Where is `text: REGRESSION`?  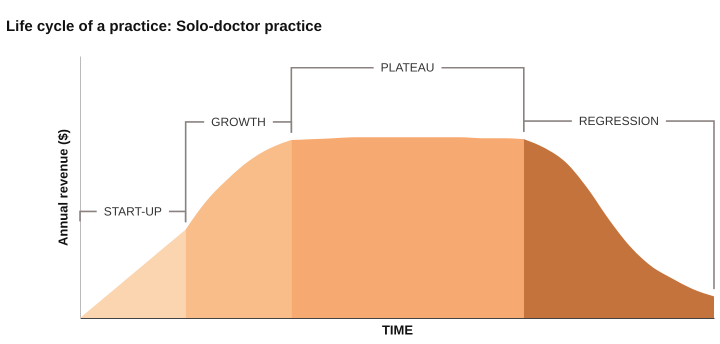 text: REGRESSION is located at coordinates (618, 121).